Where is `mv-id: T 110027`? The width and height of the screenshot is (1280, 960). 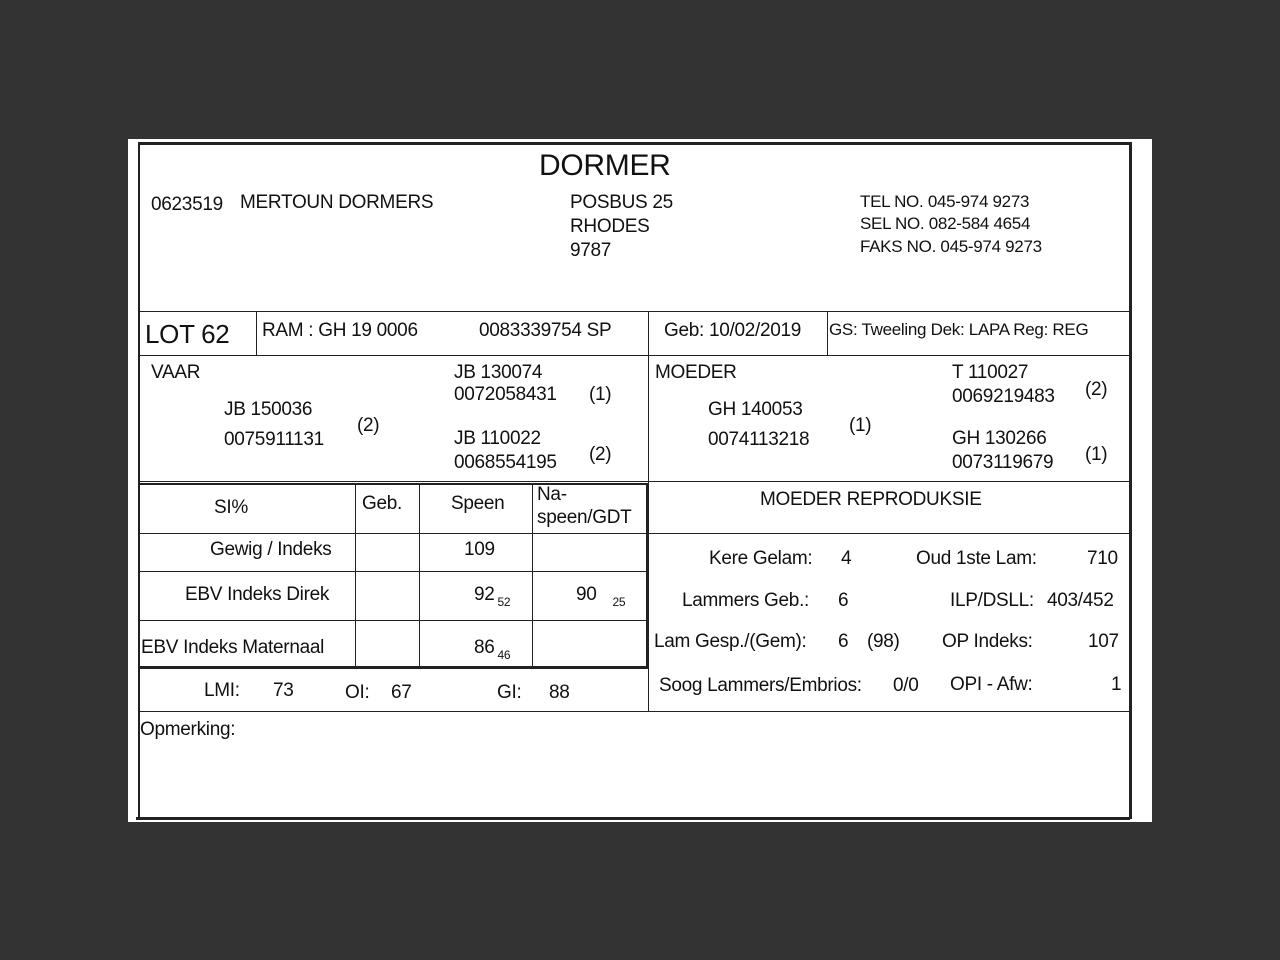 mv-id: T 110027 is located at coordinates (990, 372).